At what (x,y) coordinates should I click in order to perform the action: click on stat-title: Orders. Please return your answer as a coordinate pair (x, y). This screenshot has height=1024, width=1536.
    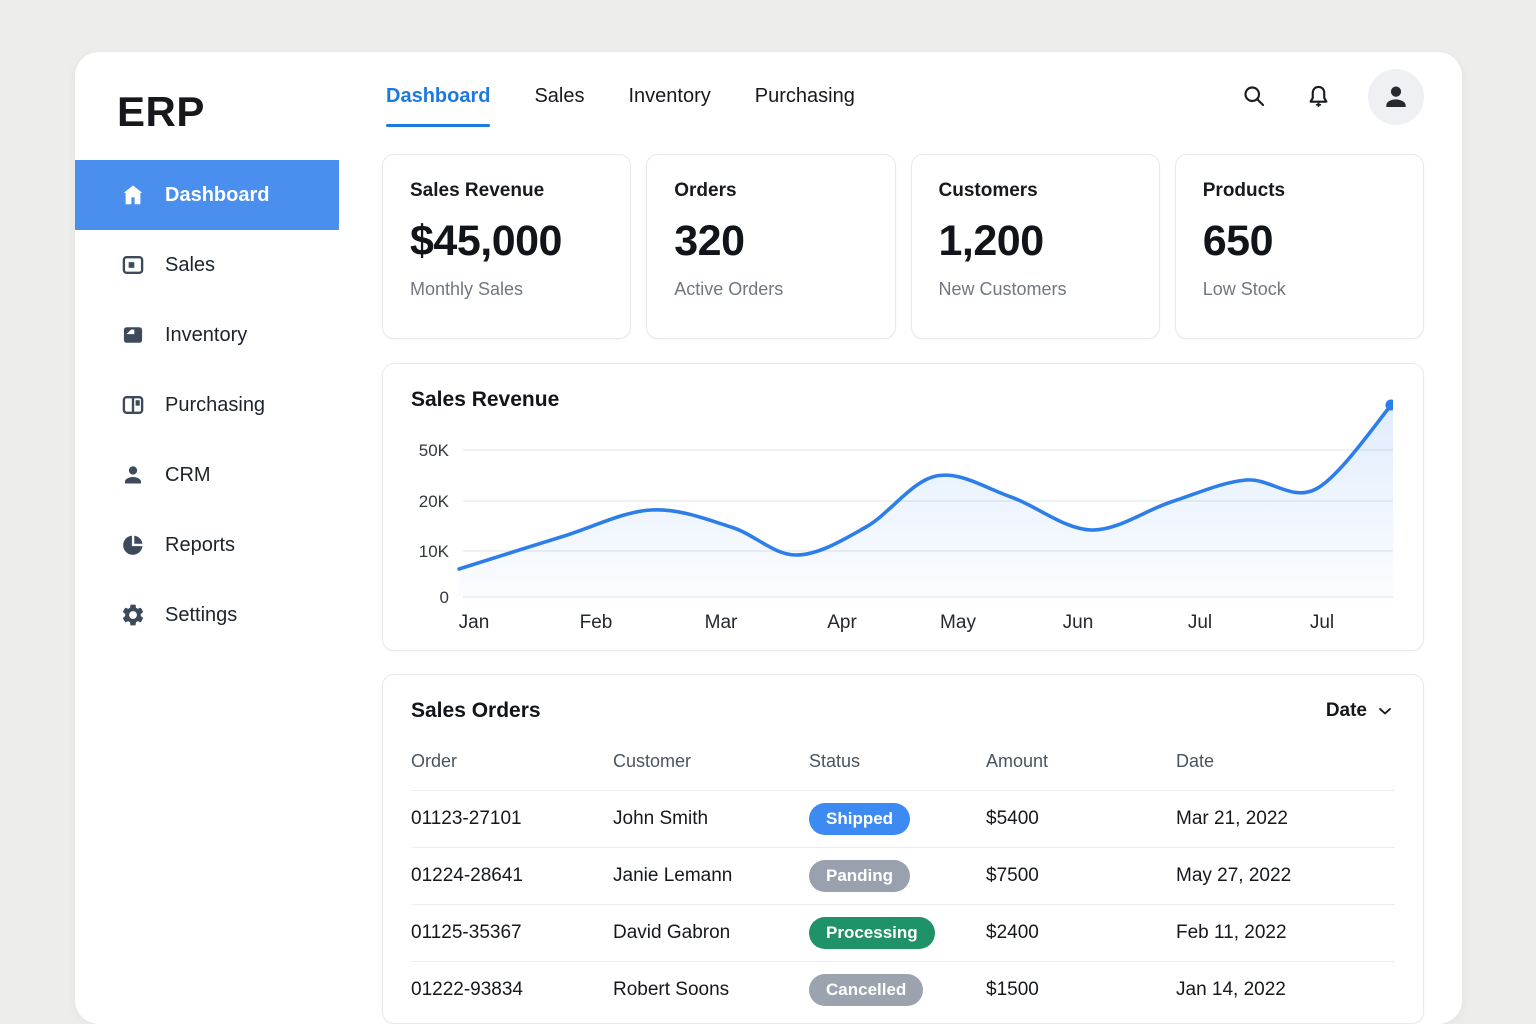
    Looking at the image, I should click on (705, 190).